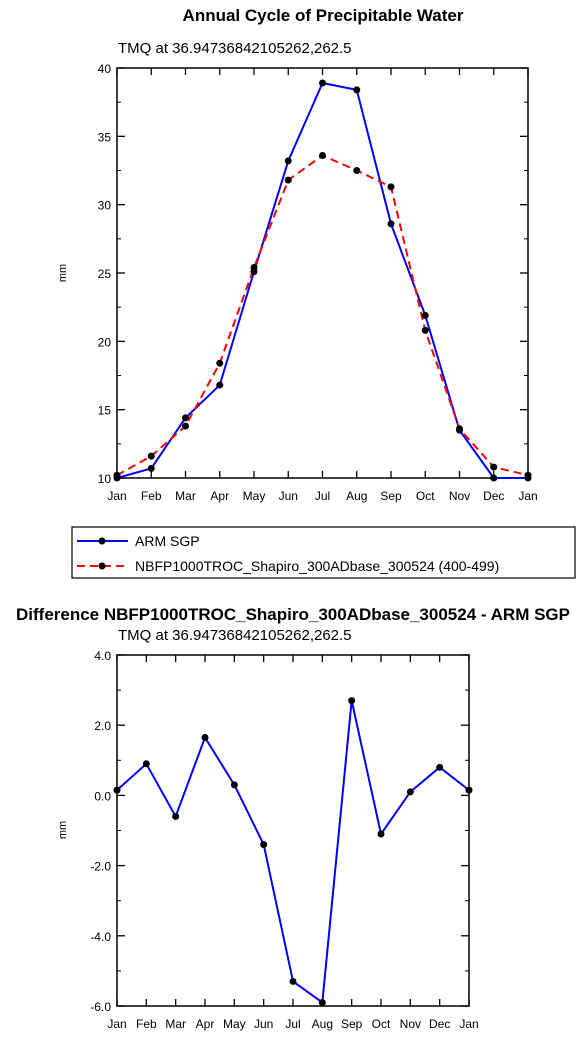 This screenshot has height=1041, width=586. I want to click on y-tick-label: 25, so click(105, 274).